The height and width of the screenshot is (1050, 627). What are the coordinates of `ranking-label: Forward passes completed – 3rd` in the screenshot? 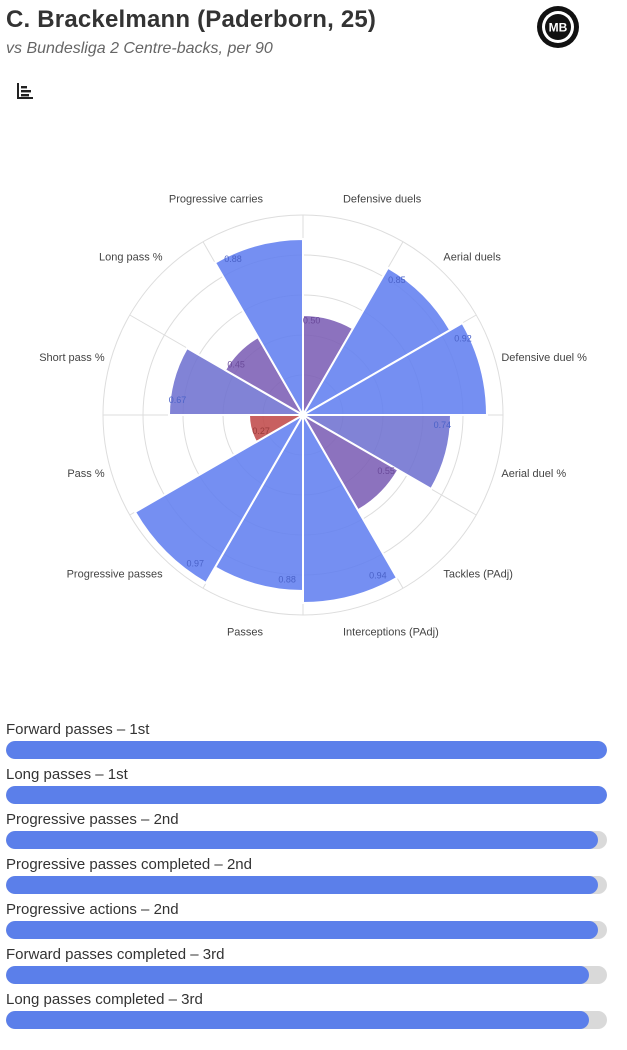 It's located at (115, 954).